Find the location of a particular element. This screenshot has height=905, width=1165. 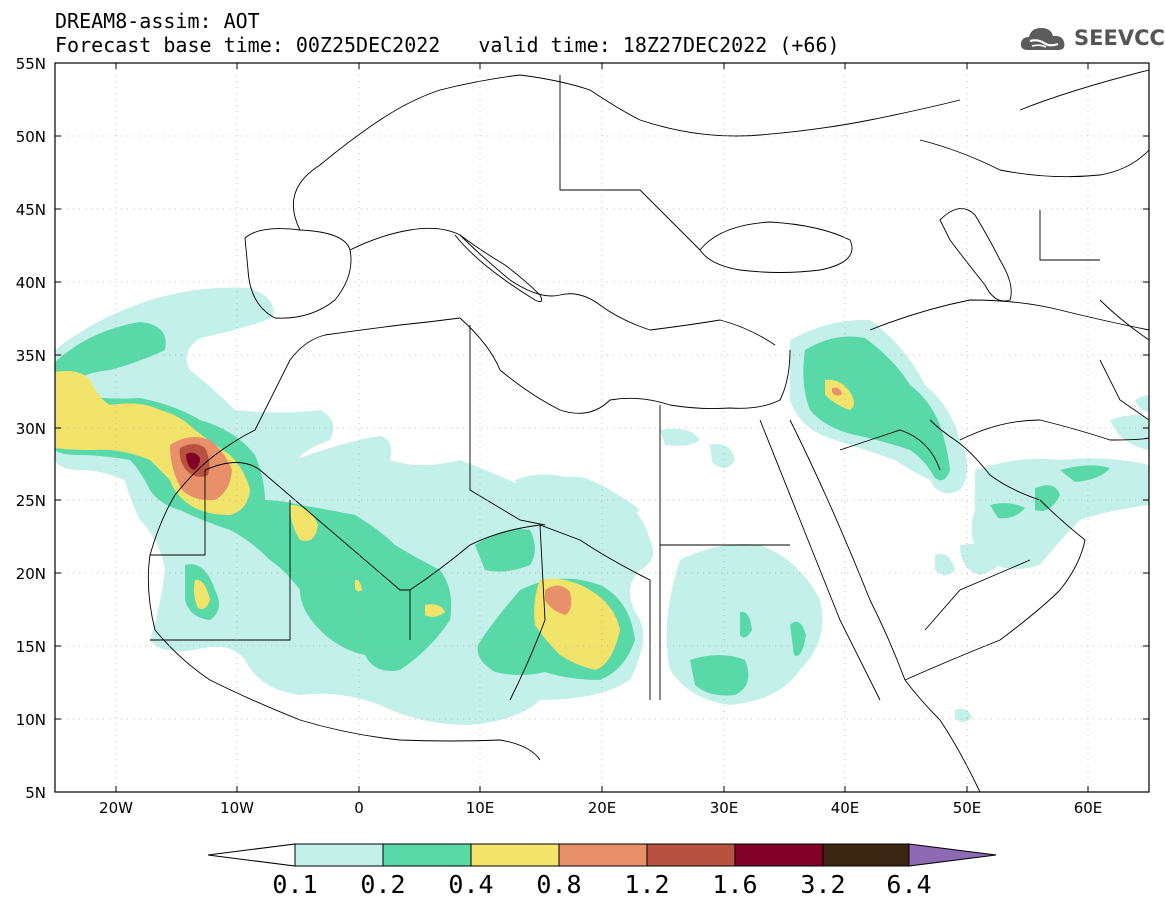

colorbar-label: 0.8 is located at coordinates (558, 884).